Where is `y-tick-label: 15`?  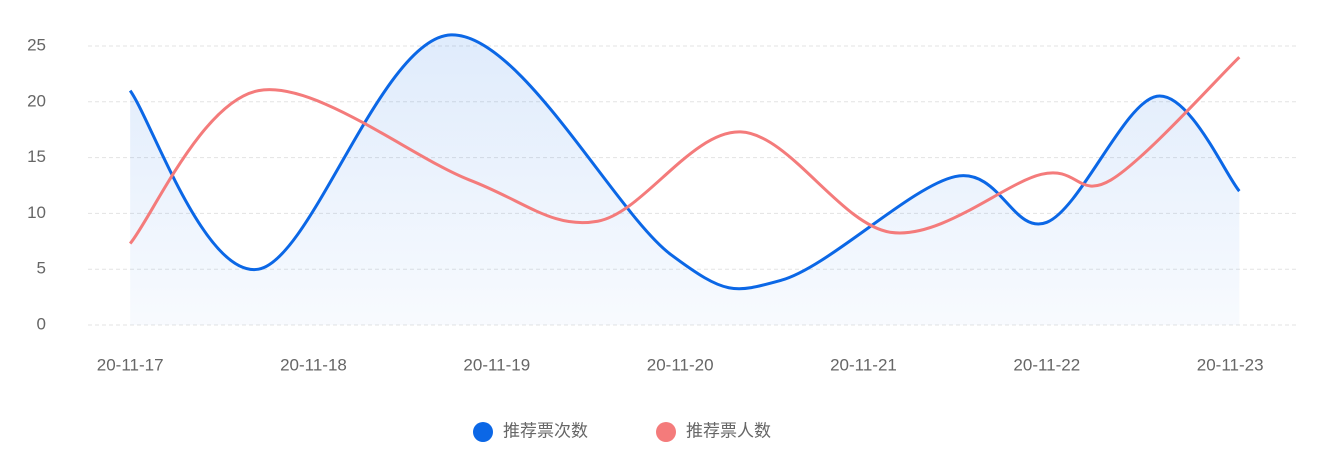 y-tick-label: 15 is located at coordinates (36, 156).